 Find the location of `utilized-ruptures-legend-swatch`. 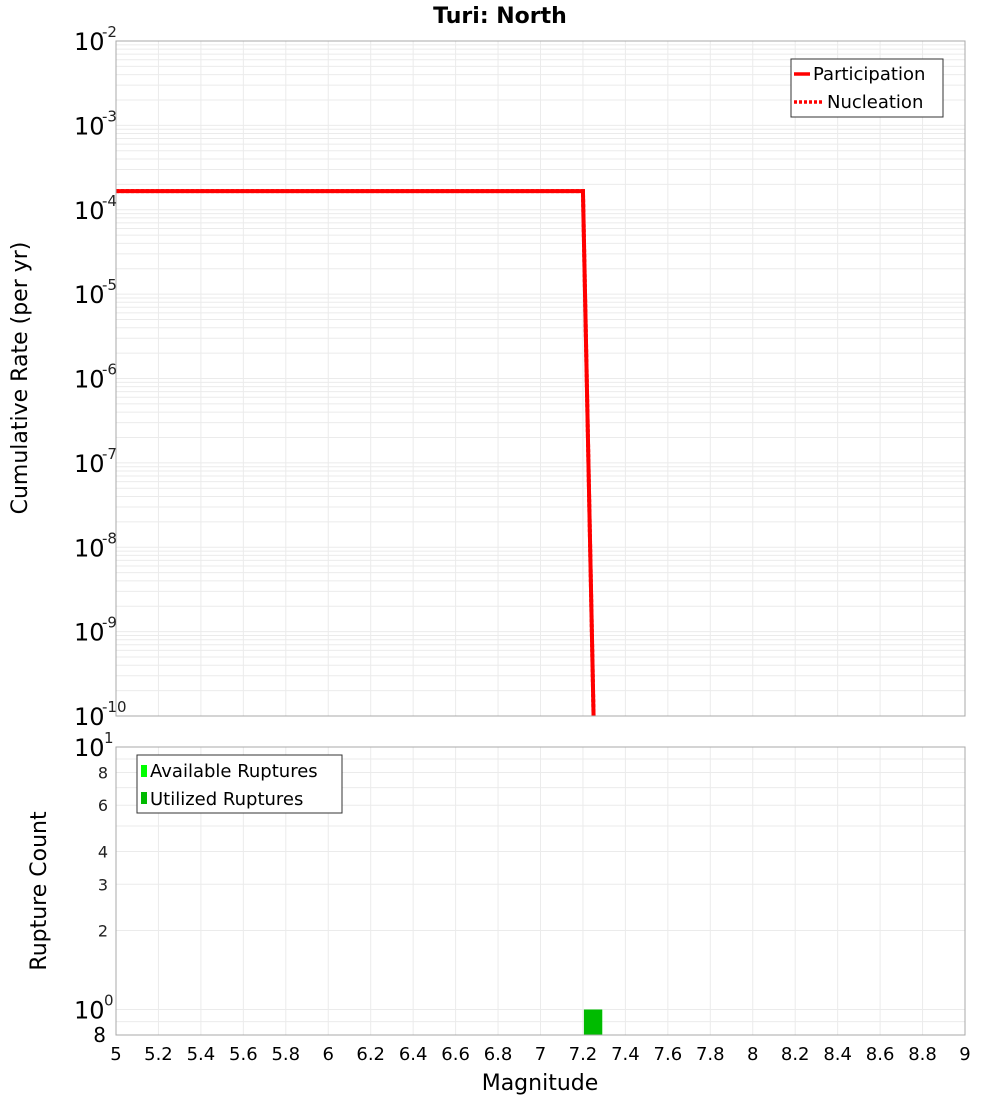

utilized-ruptures-legend-swatch is located at coordinates (144, 798).